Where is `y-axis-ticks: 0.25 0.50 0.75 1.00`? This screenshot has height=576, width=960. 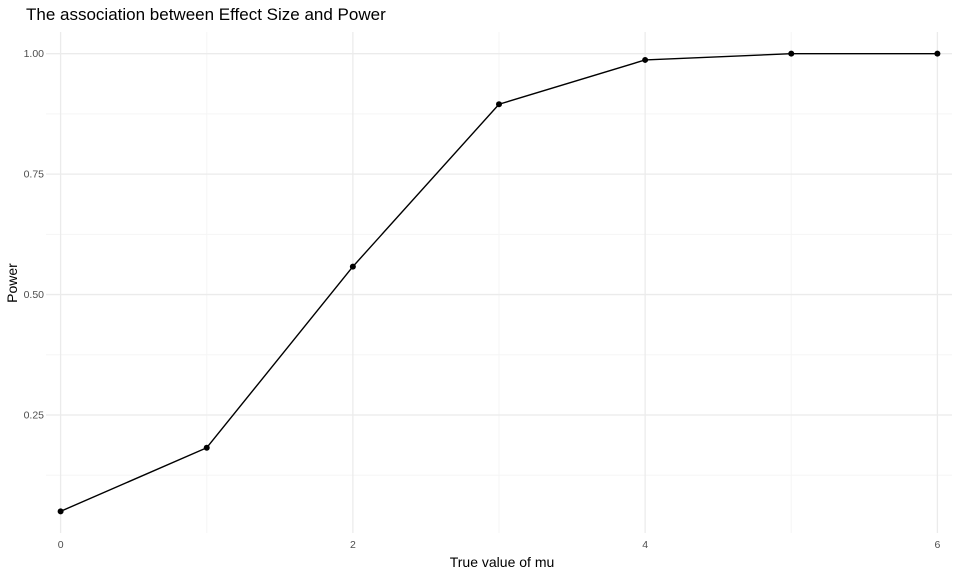 y-axis-ticks: 0.25 0.50 0.75 1.00 is located at coordinates (34, 234).